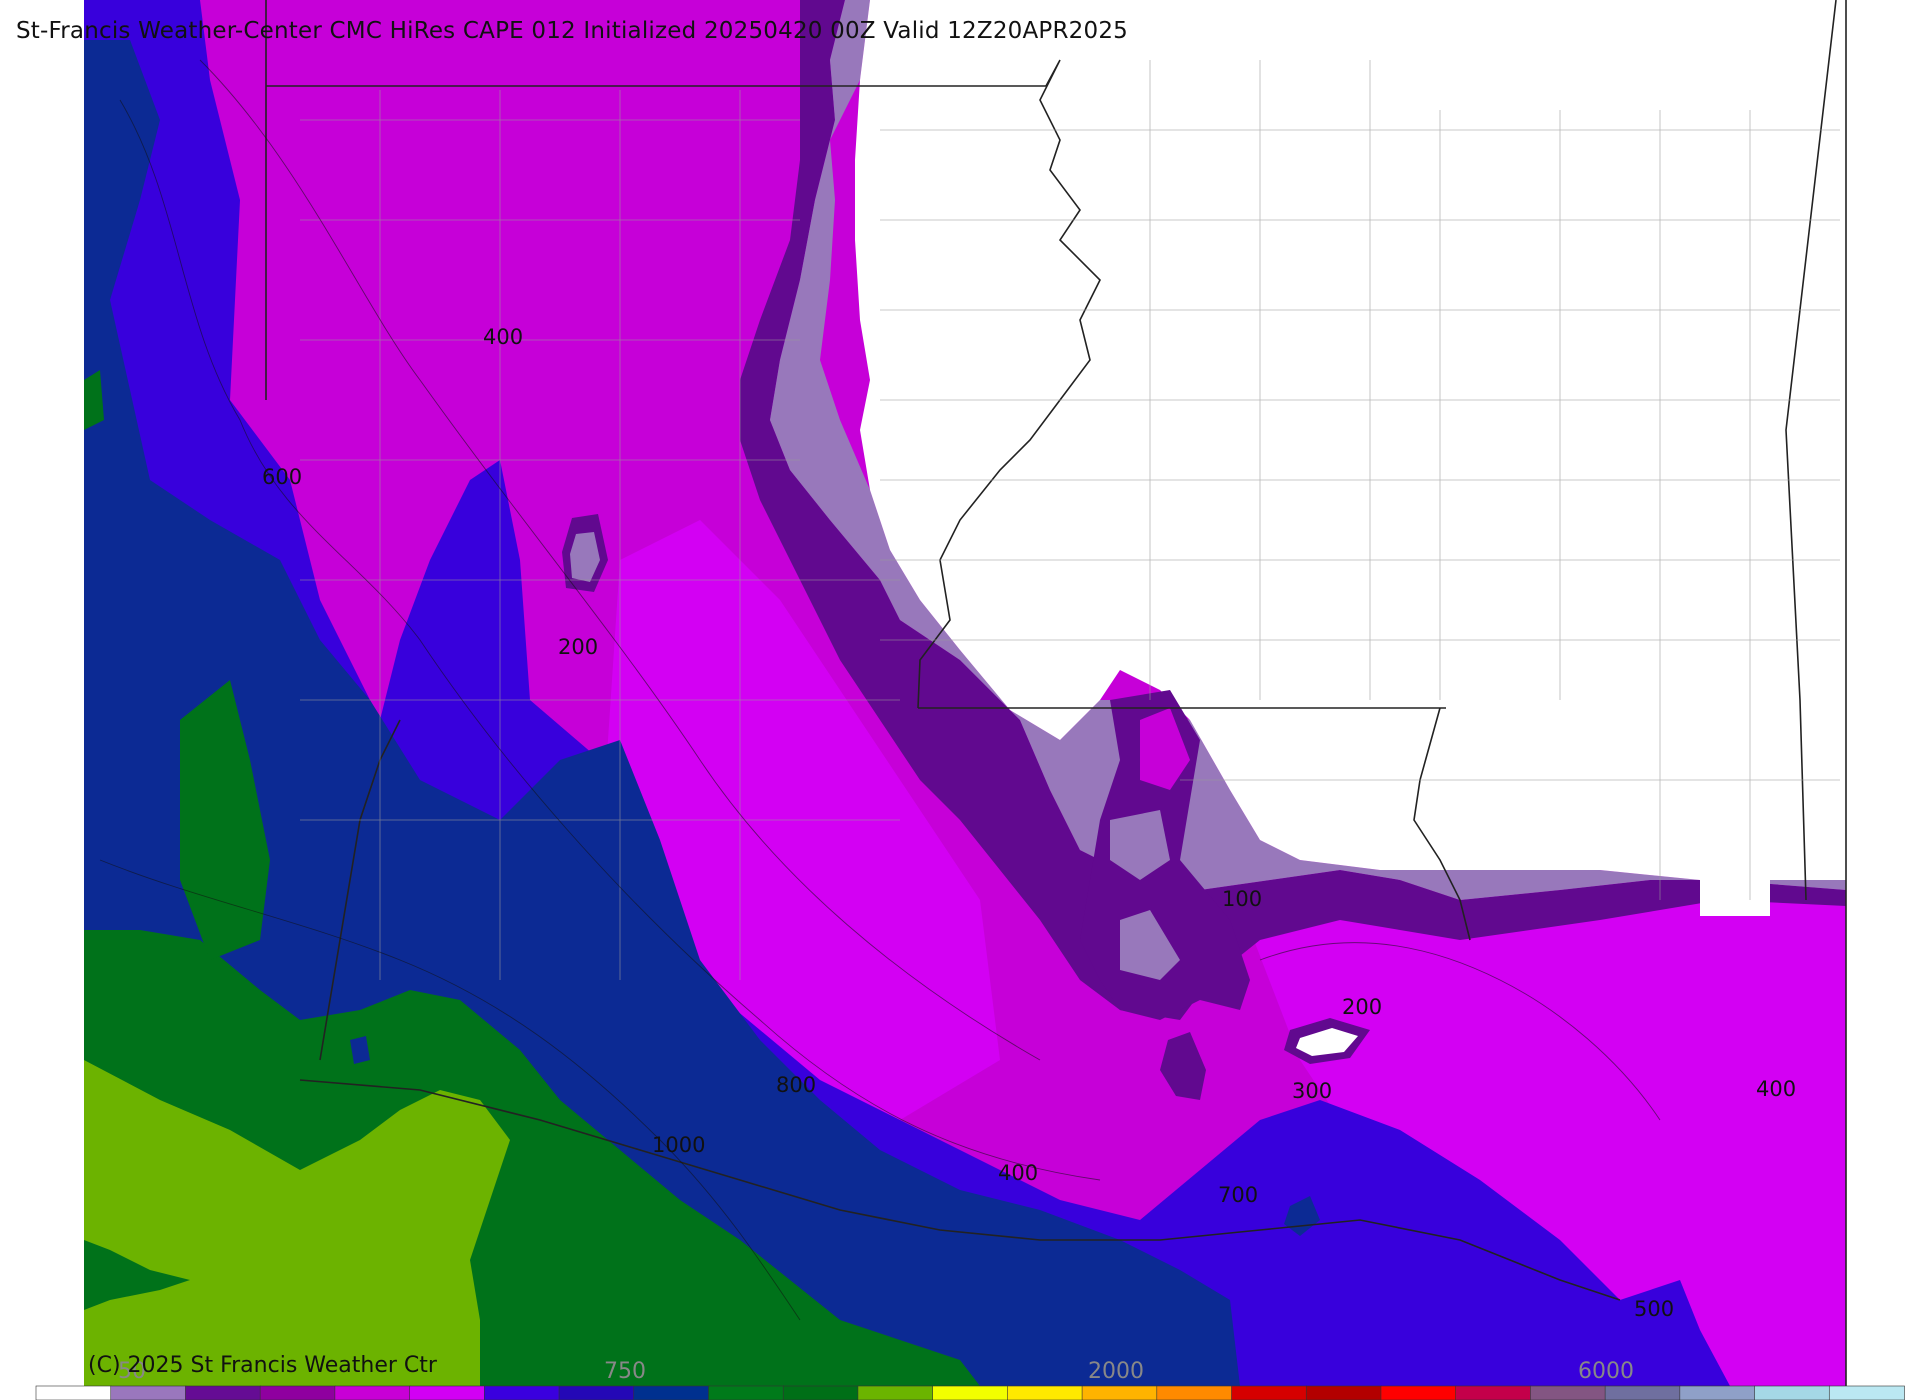  I want to click on contour-label-800: 800, so click(796, 1085).